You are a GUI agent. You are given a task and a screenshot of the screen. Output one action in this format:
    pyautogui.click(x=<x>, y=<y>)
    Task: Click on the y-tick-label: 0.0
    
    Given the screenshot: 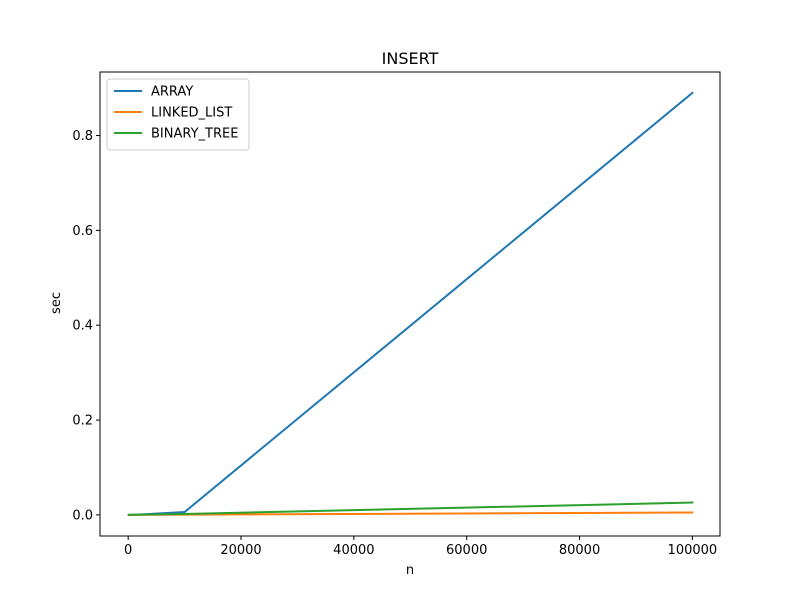 What is the action you would take?
    pyautogui.click(x=82, y=515)
    